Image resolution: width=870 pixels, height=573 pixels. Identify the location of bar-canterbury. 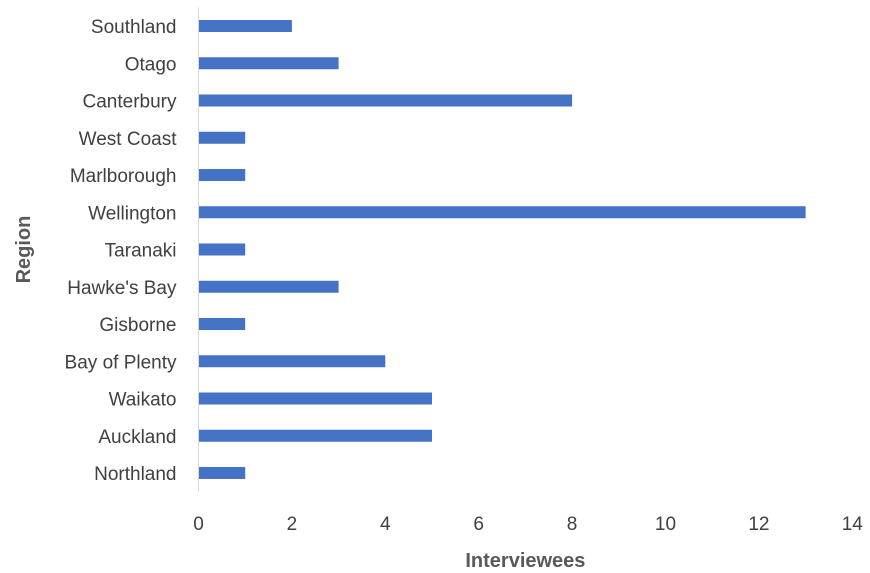
(385, 100).